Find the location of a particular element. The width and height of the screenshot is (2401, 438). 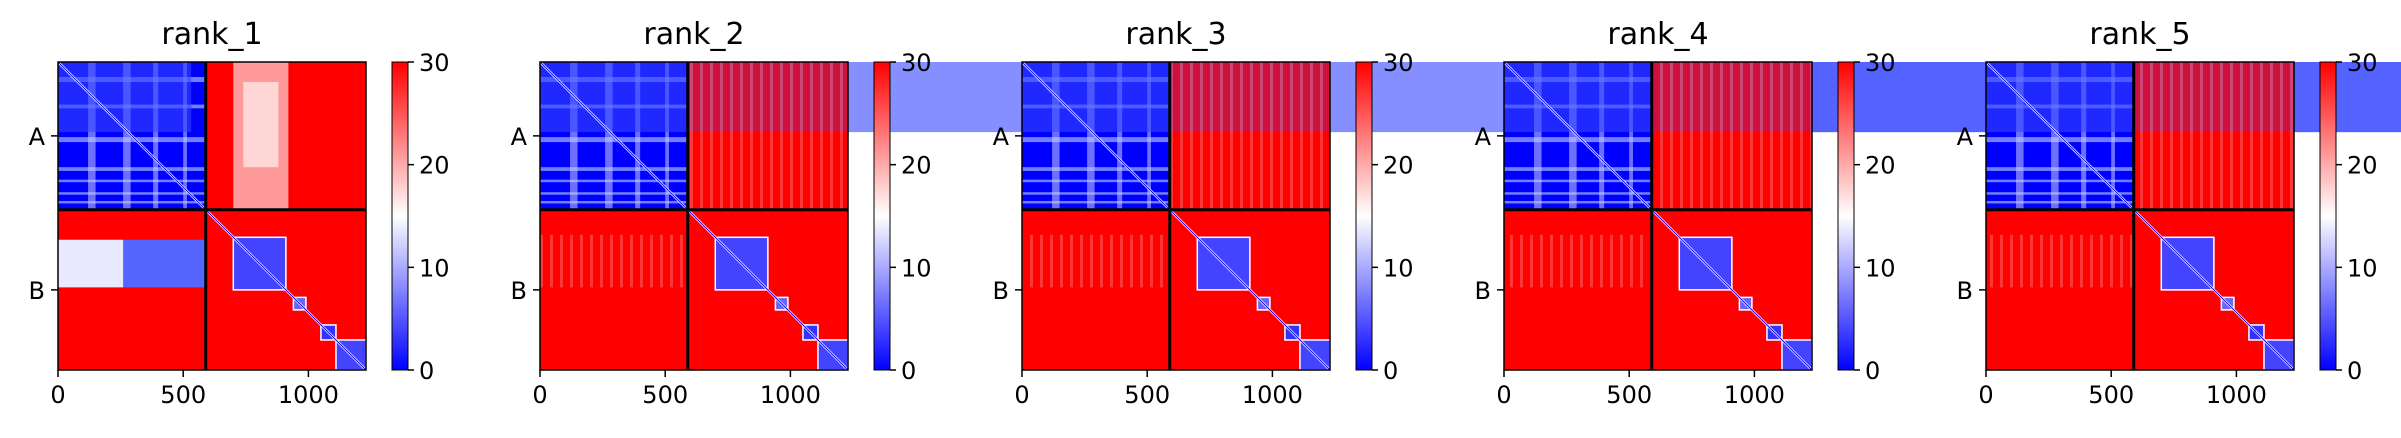

block-B-A-pale is located at coordinates (91, 263).